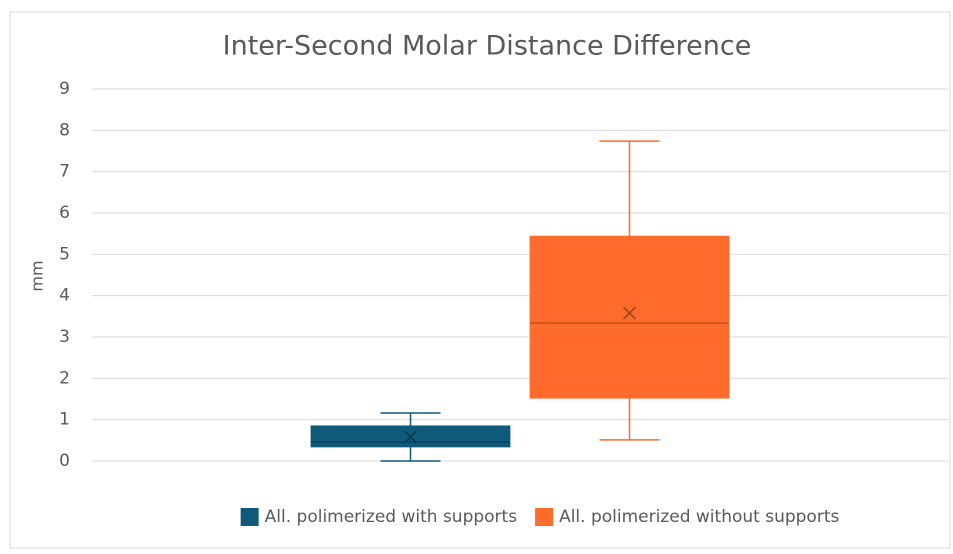 Image resolution: width=953 pixels, height=554 pixels. Describe the element at coordinates (699, 517) in the screenshot. I see `legend-label: All. polimerized without supports` at that location.